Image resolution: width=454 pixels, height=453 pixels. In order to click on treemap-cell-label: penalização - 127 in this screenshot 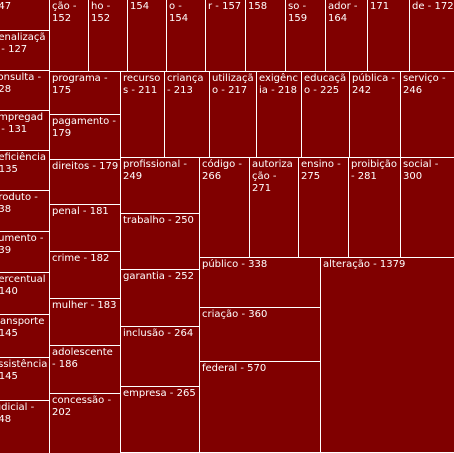, I will do `click(23, 43)`.